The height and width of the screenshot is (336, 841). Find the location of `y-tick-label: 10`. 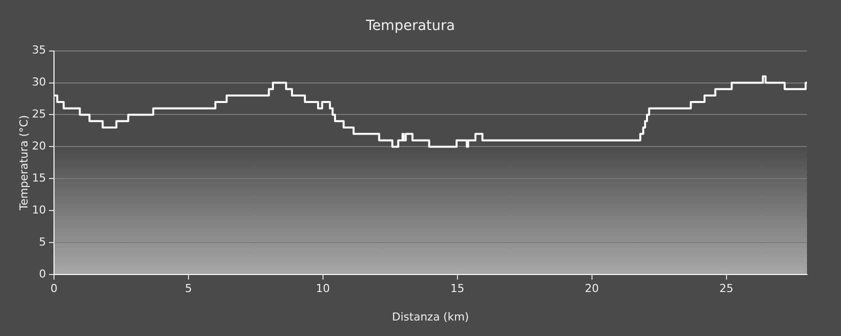

y-tick-label: 10 is located at coordinates (39, 210).